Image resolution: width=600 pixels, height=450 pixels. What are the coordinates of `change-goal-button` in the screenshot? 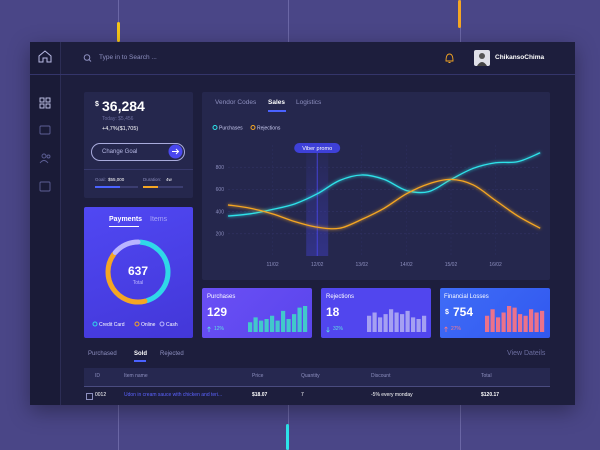 It's located at (138, 152).